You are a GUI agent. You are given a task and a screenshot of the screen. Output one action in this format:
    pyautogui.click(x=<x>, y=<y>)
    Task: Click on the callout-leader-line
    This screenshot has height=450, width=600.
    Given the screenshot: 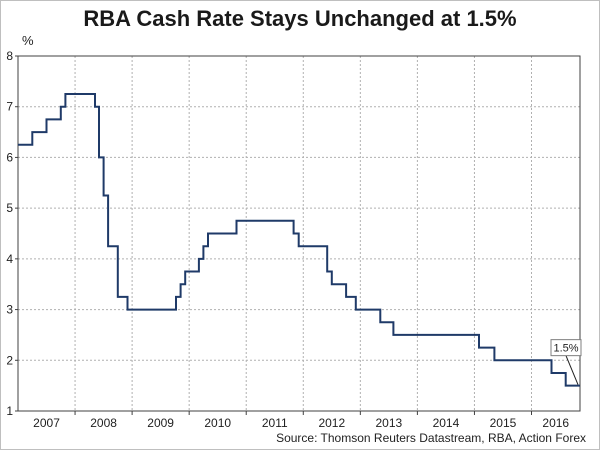 What is the action you would take?
    pyautogui.click(x=572, y=370)
    